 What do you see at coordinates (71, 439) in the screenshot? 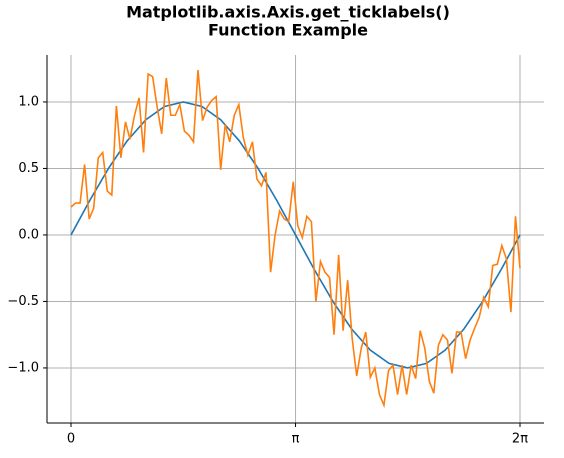
I see `x-tick-label: 0` at bounding box center [71, 439].